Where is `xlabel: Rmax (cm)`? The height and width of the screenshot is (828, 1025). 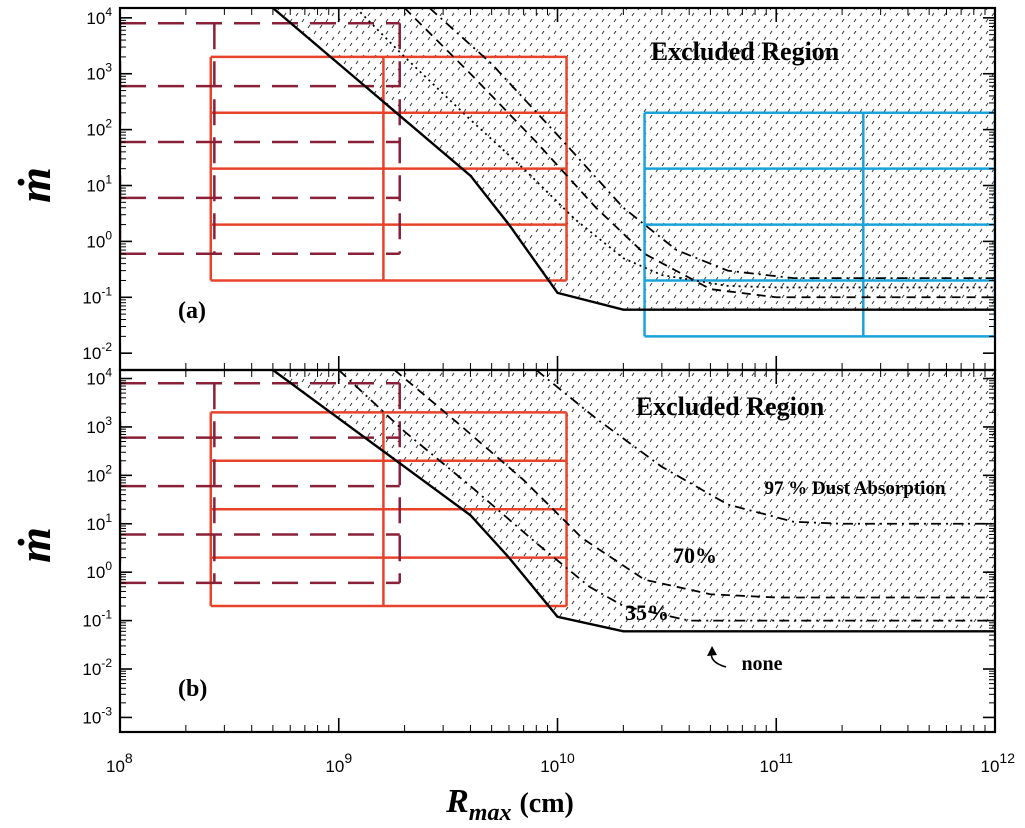 xlabel: Rmax (cm) is located at coordinates (509, 804).